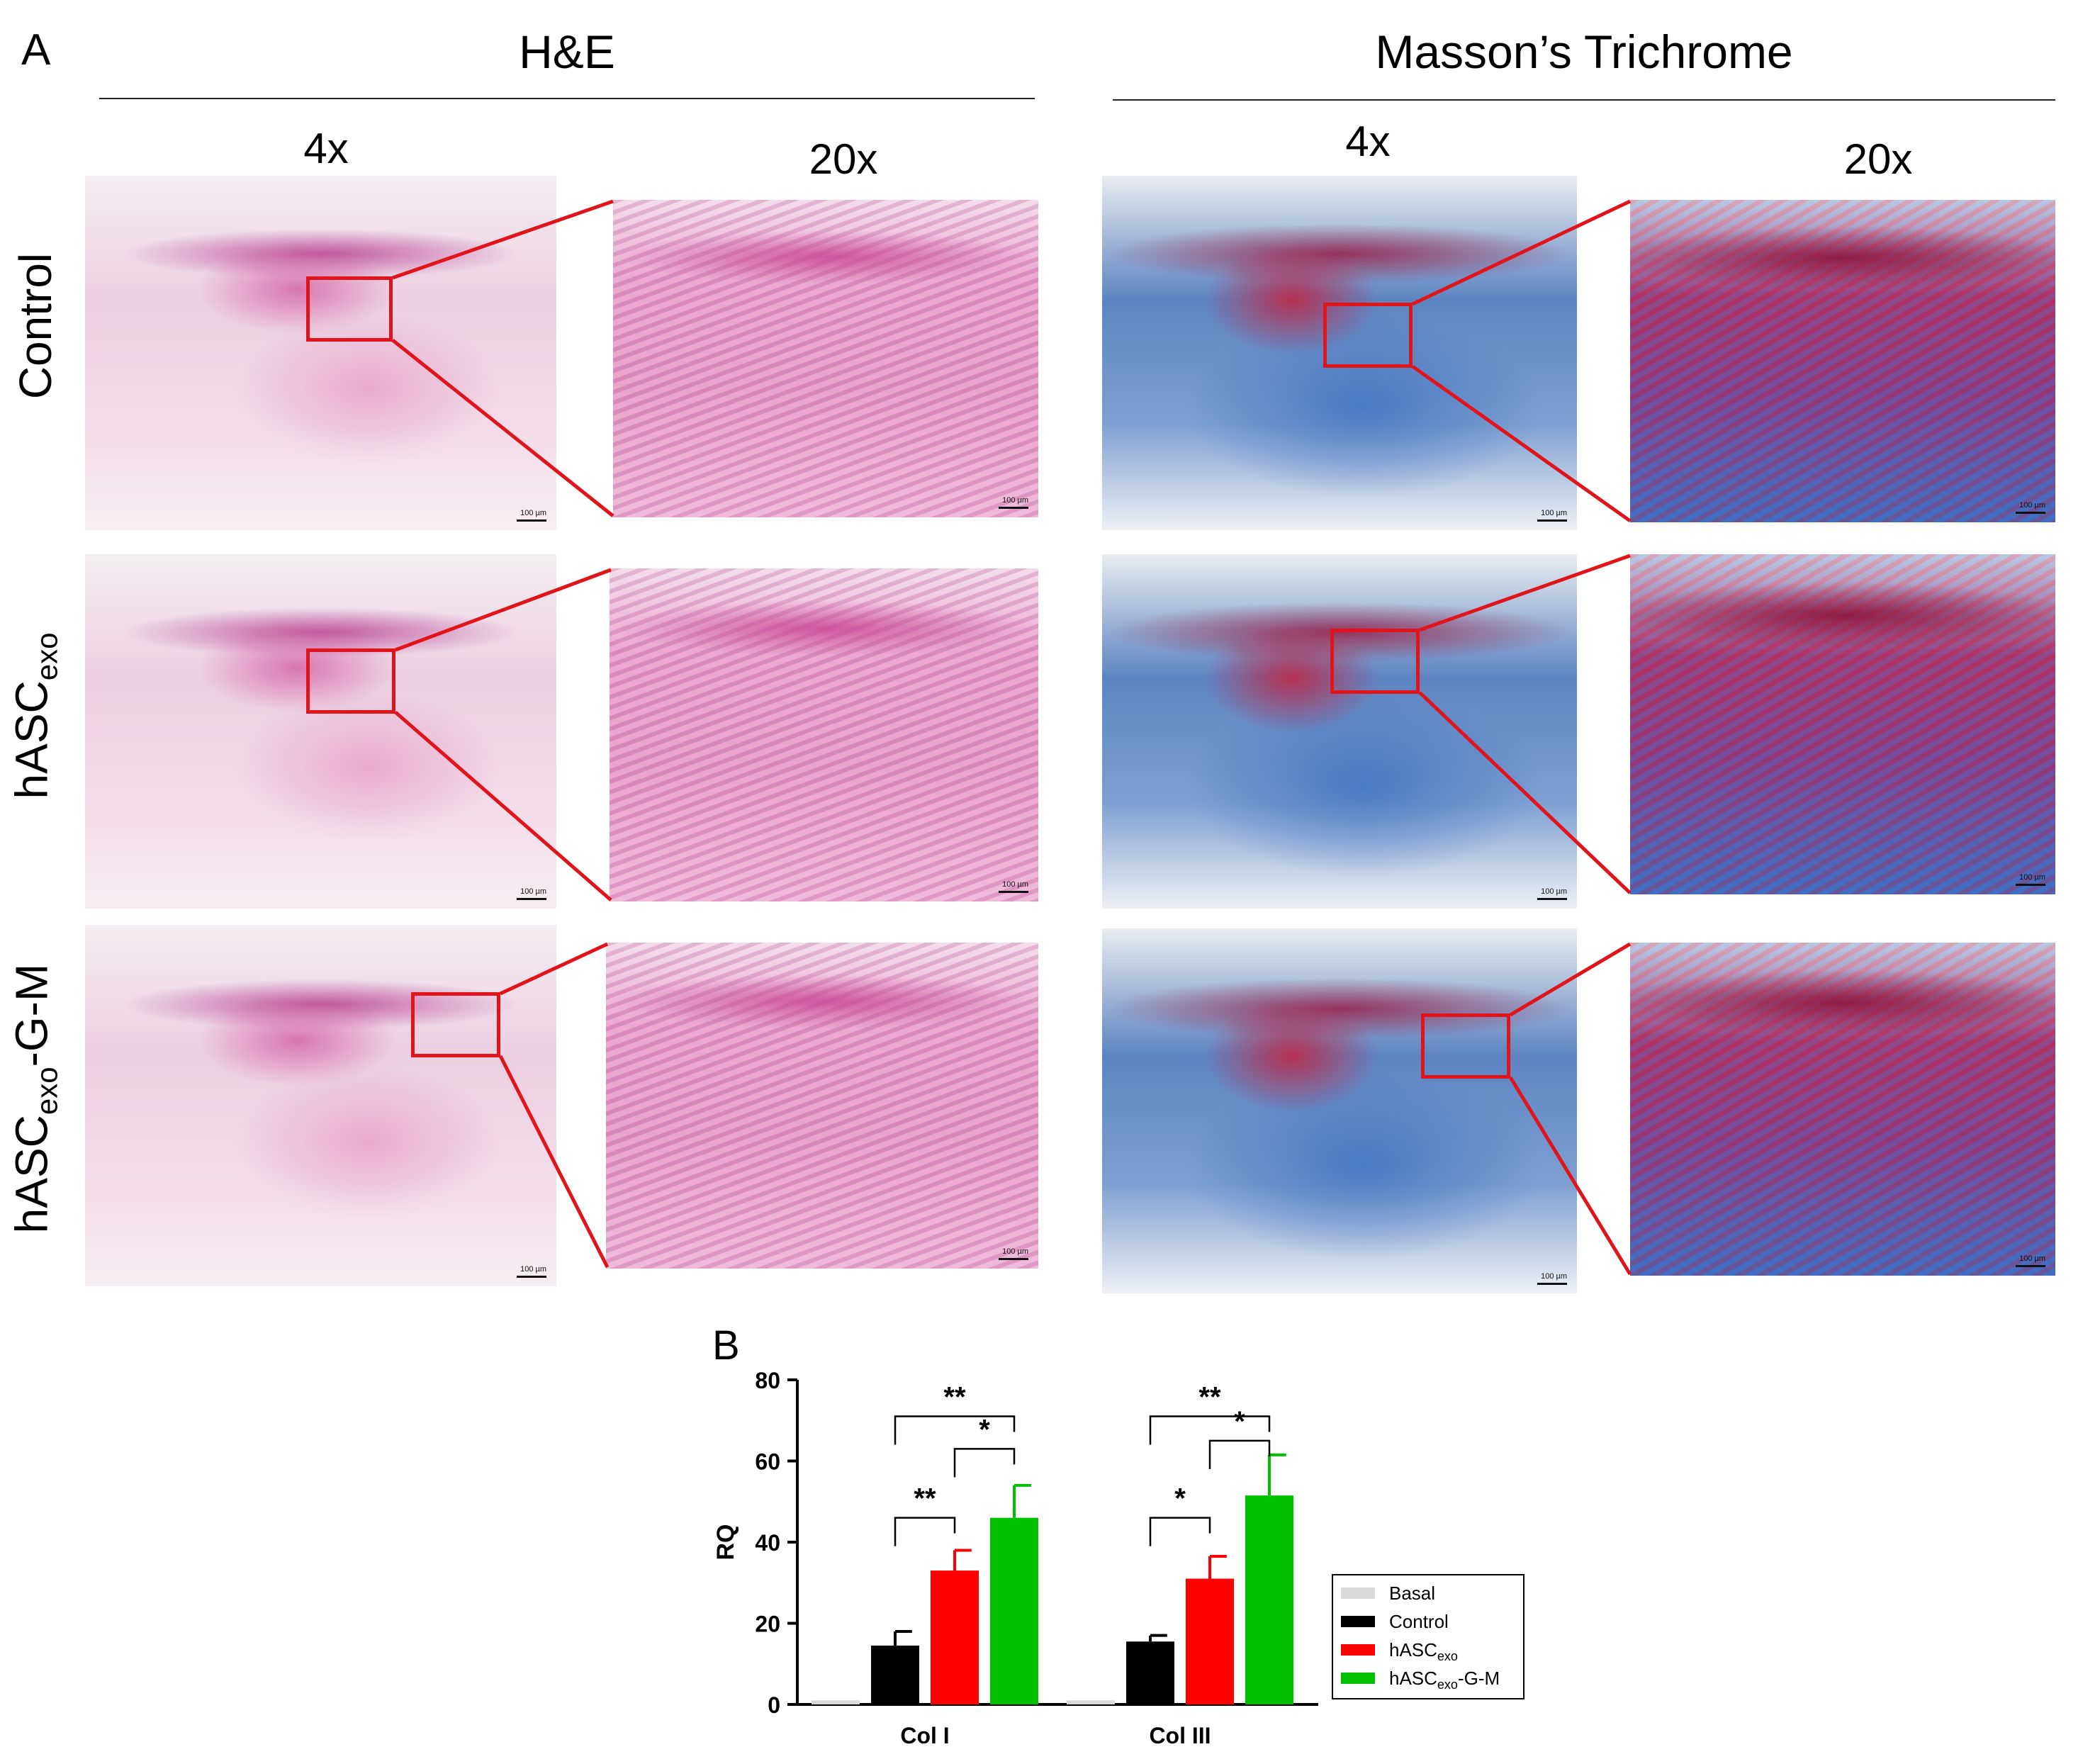 The height and width of the screenshot is (1759, 2100). What do you see at coordinates (843, 159) in the screenshot?
I see `he-20x-label: 20x` at bounding box center [843, 159].